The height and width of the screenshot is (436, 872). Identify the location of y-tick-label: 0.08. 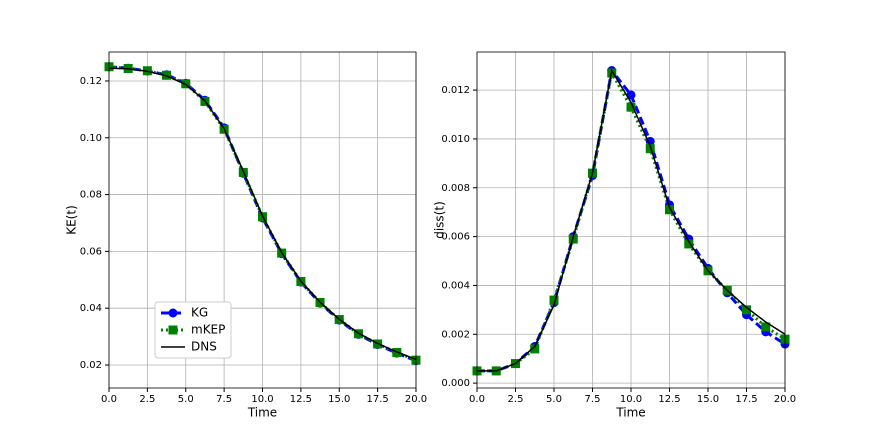
(91, 195).